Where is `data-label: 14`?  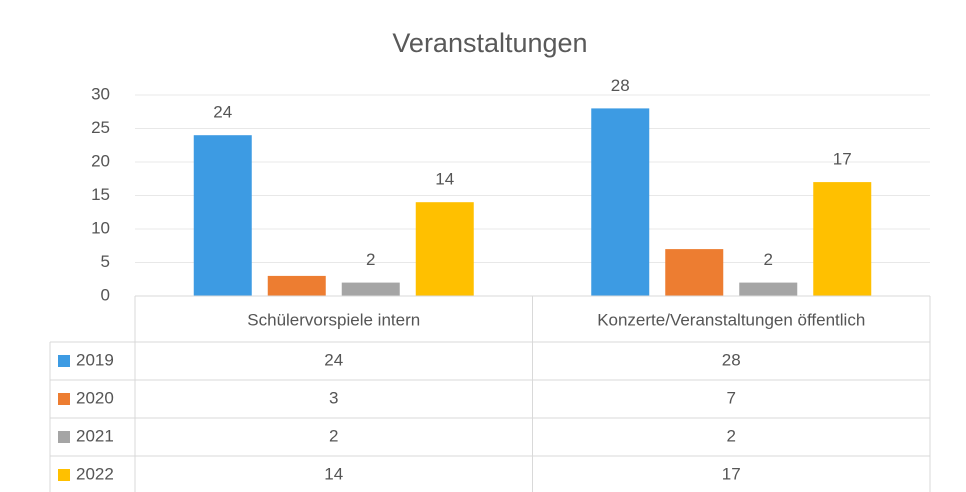
data-label: 14 is located at coordinates (444, 179).